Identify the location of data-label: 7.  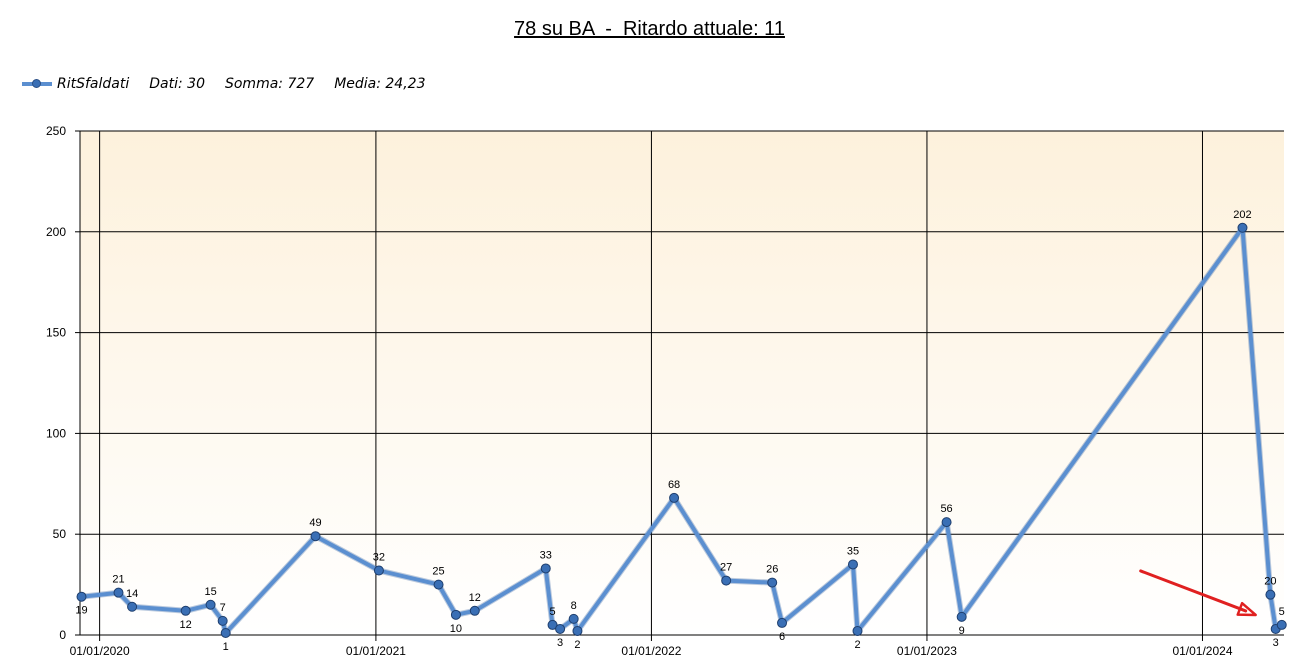
(223, 608).